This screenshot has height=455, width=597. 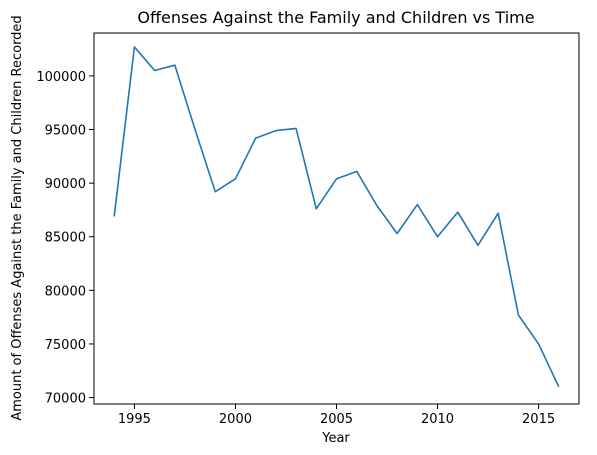 I want to click on x-tick-label: 2005, so click(x=336, y=419).